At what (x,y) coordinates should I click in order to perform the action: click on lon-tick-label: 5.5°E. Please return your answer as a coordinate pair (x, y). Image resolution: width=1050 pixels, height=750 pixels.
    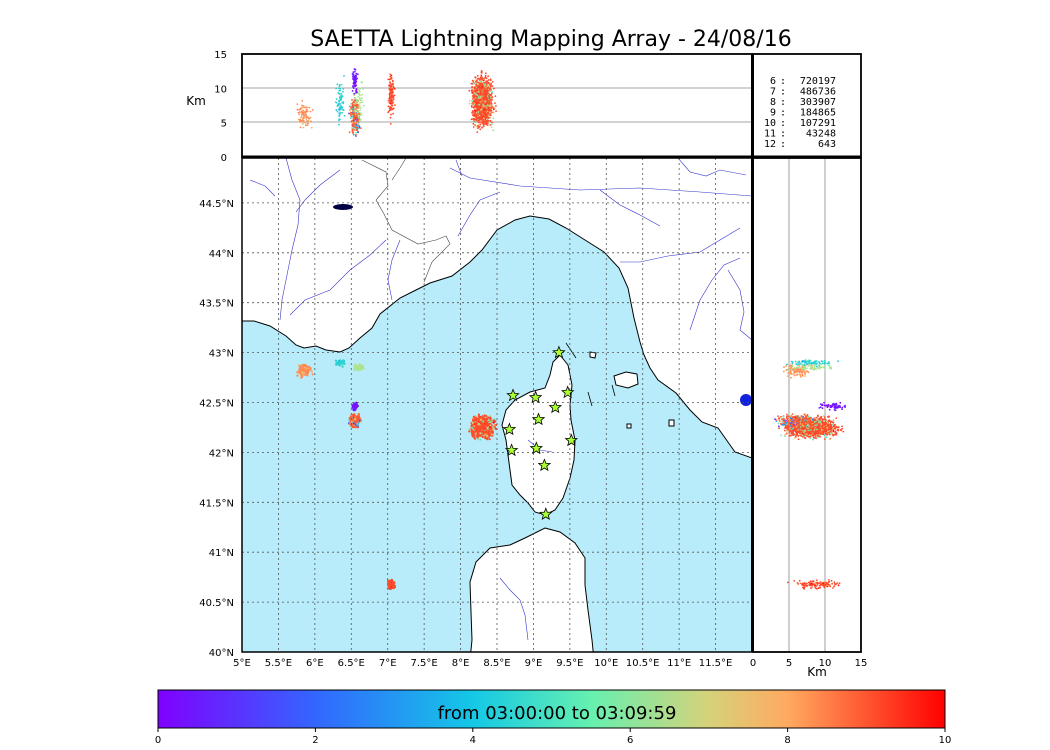
    Looking at the image, I should click on (278, 663).